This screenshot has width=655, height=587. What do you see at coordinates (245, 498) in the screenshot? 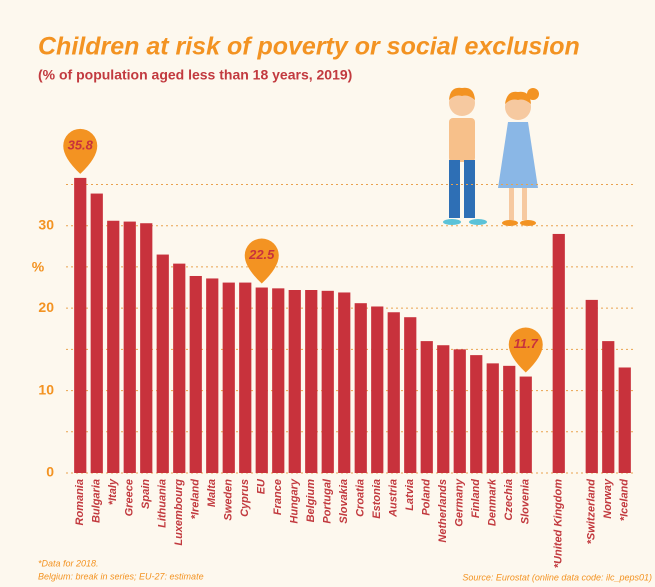
I see `x-tick-label: Cyprus` at bounding box center [245, 498].